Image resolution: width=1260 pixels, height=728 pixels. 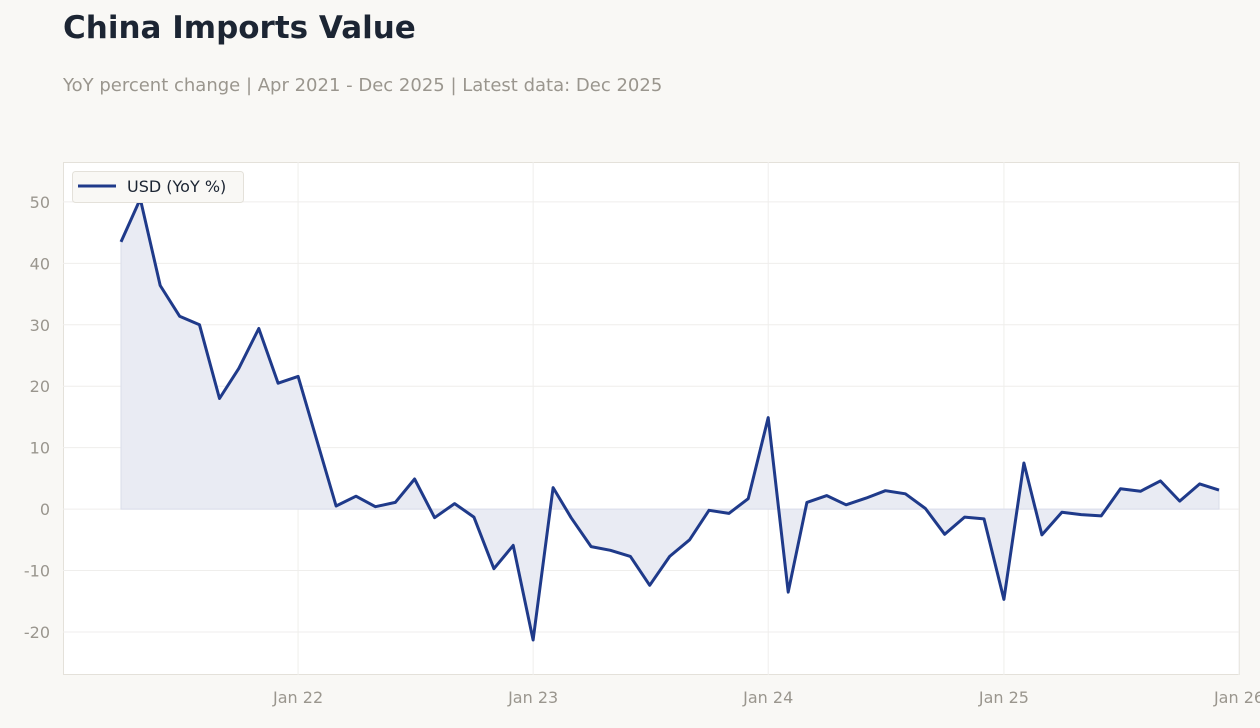 What do you see at coordinates (45, 509) in the screenshot?
I see `y-tick-label: 0` at bounding box center [45, 509].